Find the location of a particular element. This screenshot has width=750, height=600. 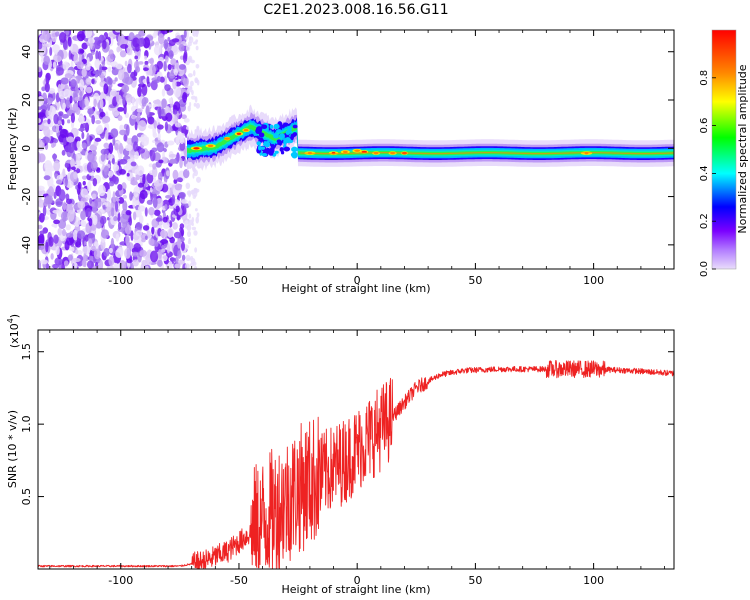

snr-x-axis-label: Height of straight line (km) is located at coordinates (355, 589).